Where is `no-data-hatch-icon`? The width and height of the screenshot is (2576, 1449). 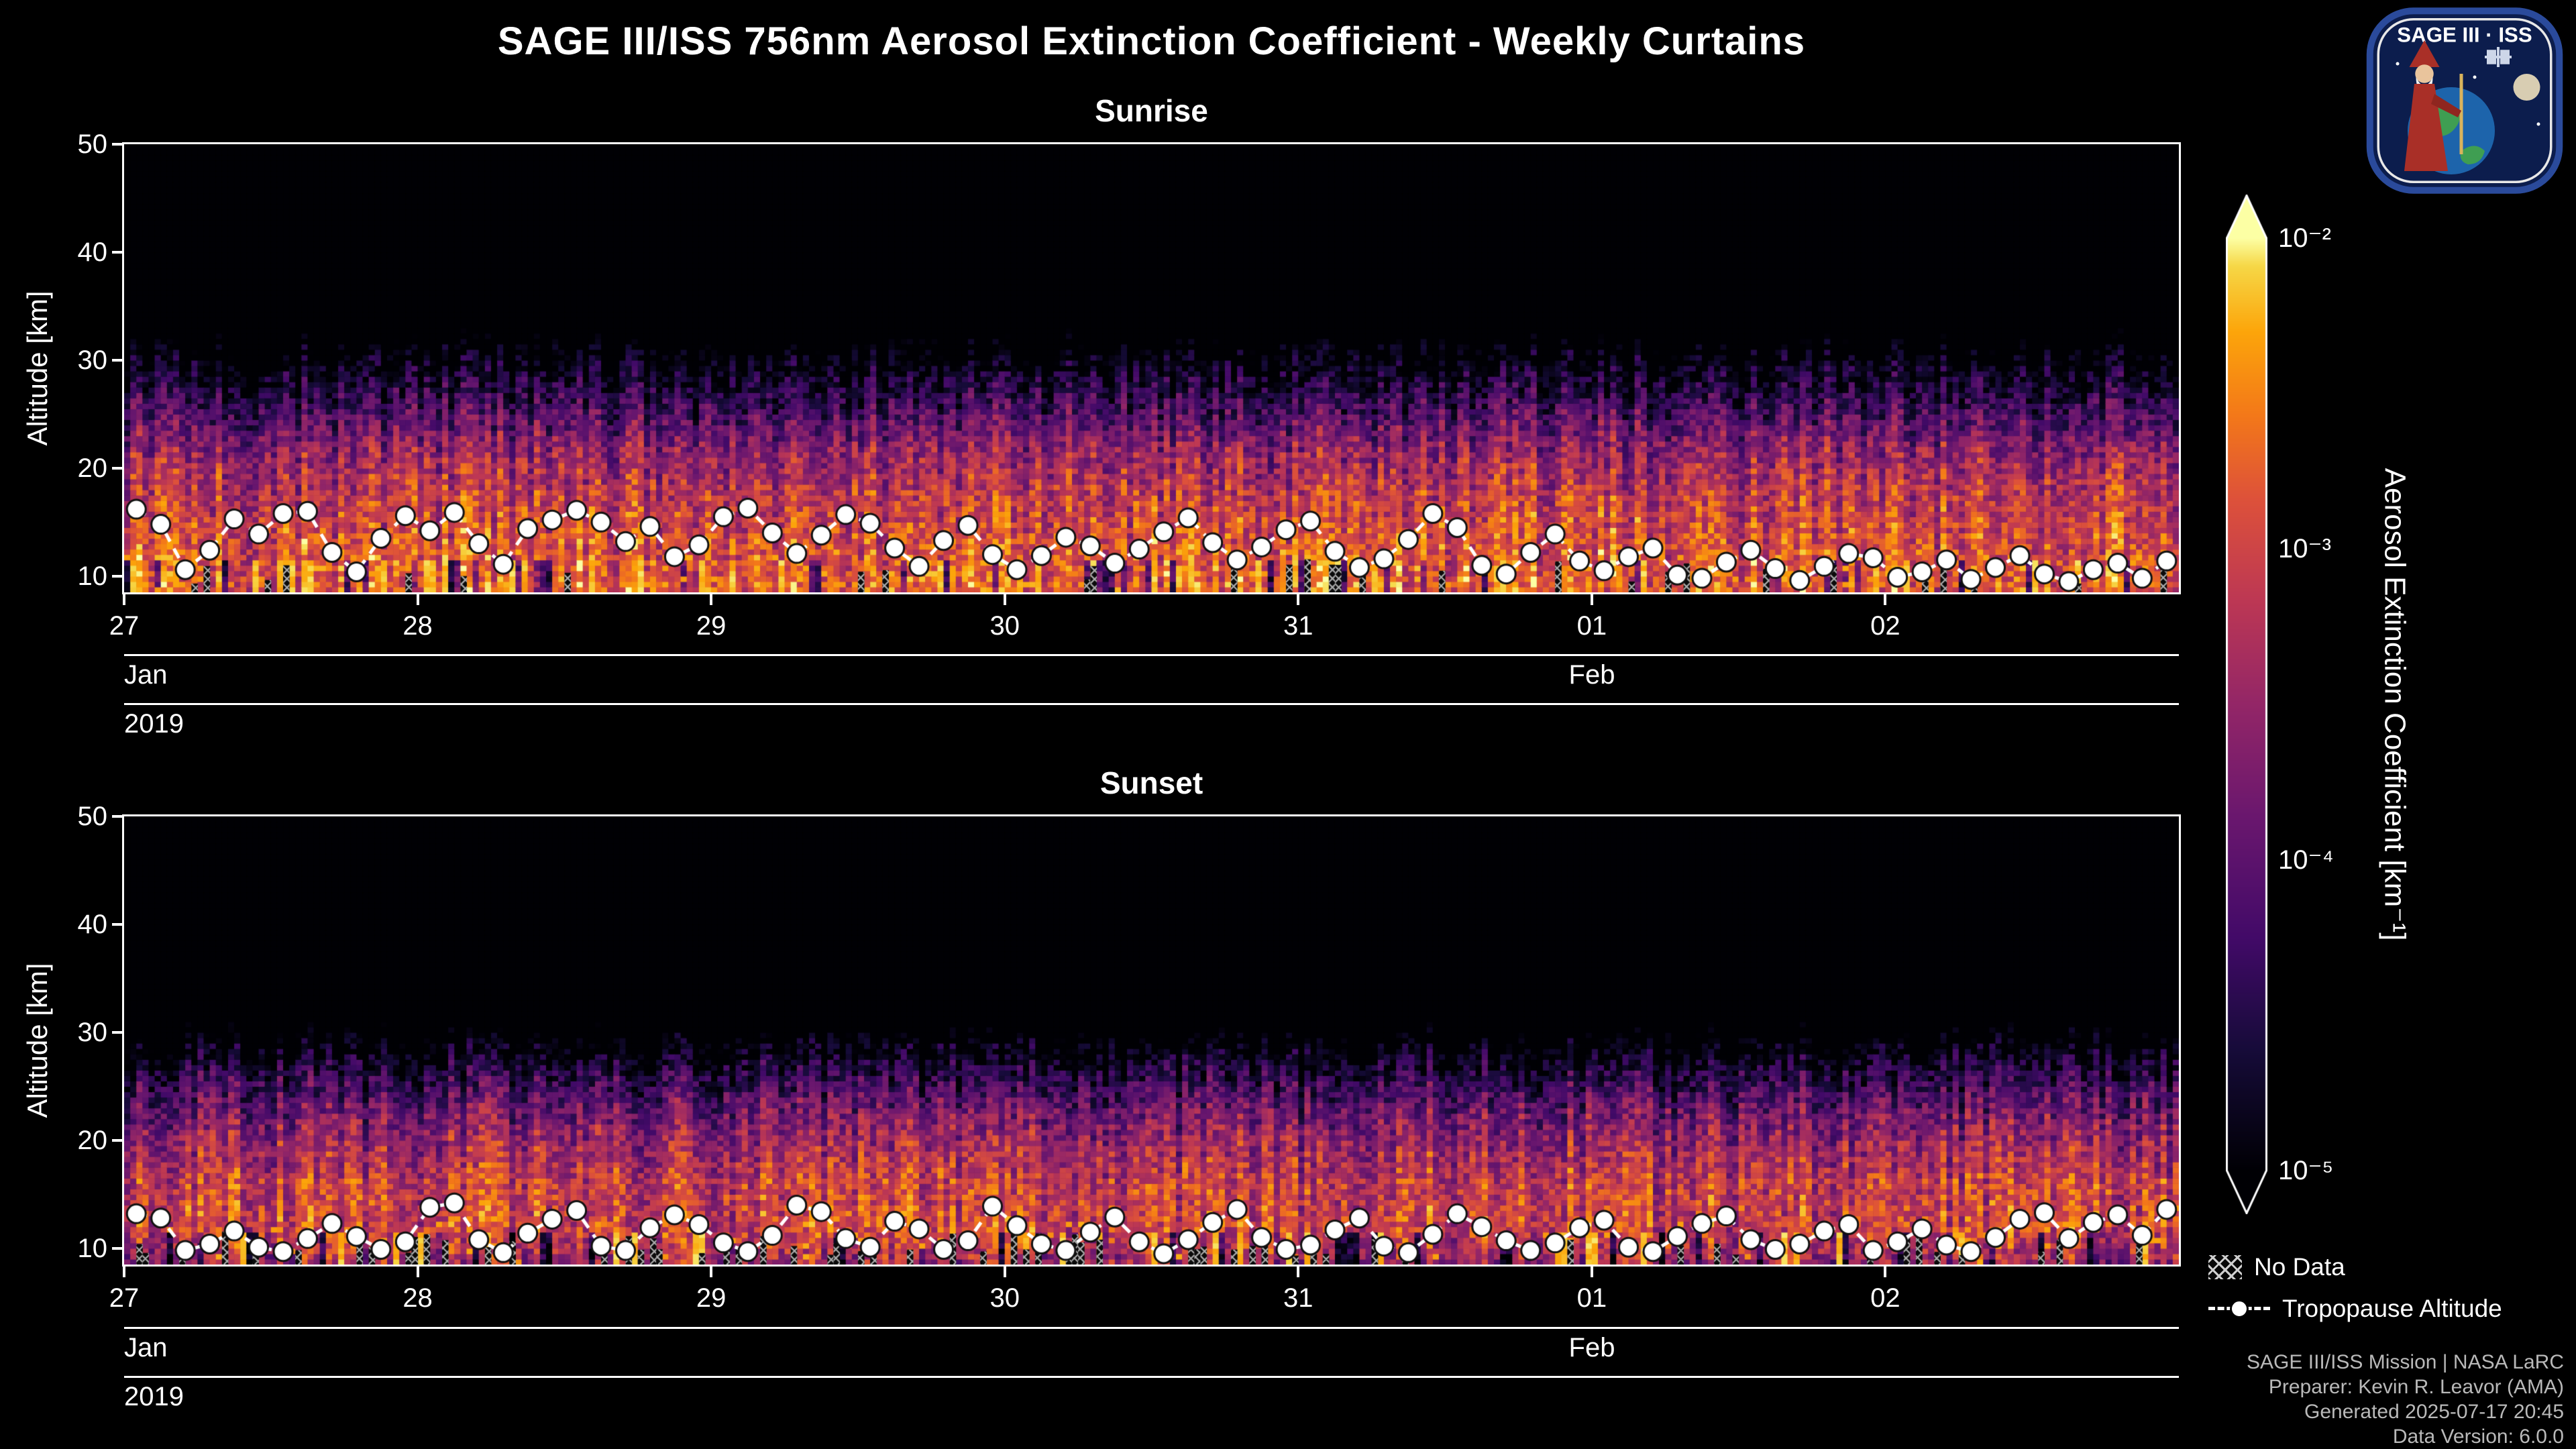
no-data-hatch-icon is located at coordinates (2225, 1267).